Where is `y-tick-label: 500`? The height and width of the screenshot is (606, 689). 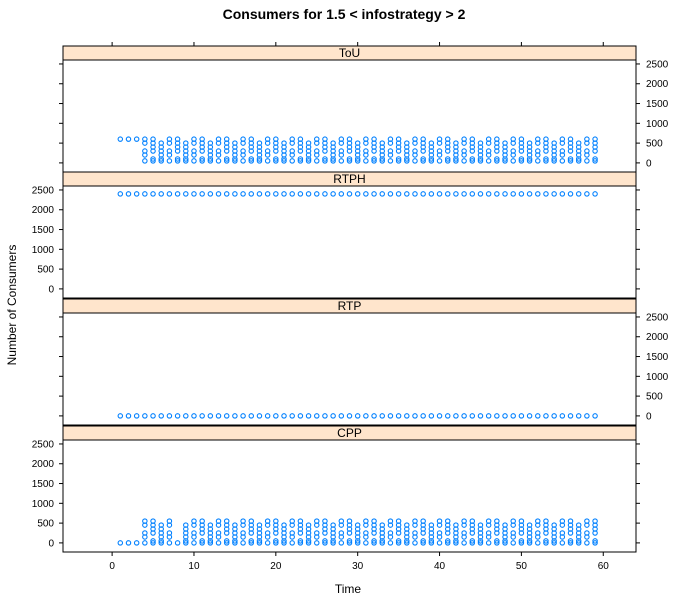
y-tick-label: 500 is located at coordinates (654, 397).